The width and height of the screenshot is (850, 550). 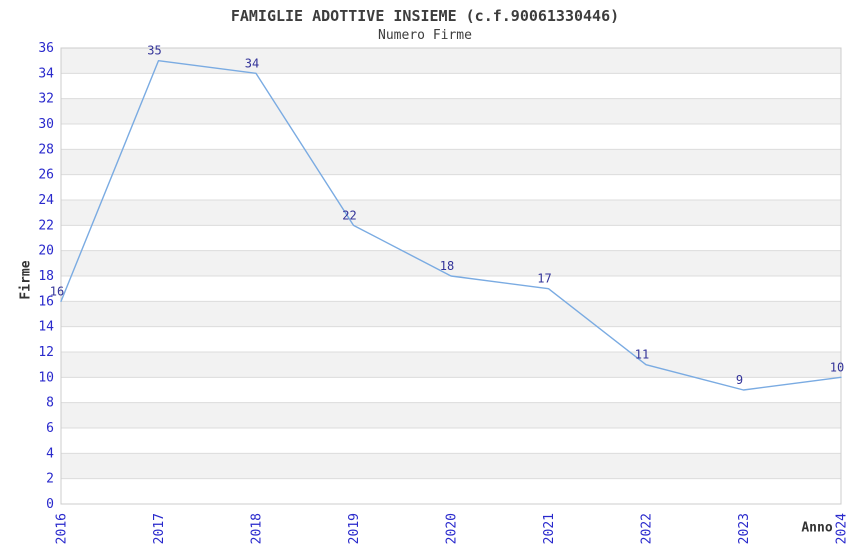 I want to click on y-tick-label: 20, so click(x=46, y=251).